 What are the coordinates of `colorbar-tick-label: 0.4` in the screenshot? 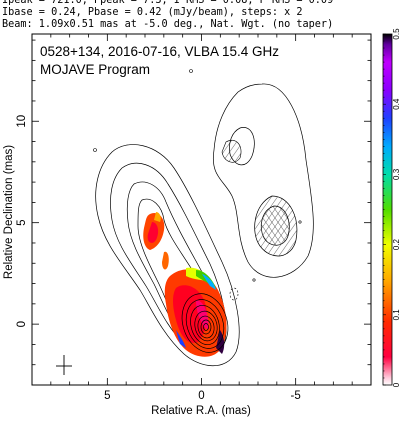 It's located at (396, 104).